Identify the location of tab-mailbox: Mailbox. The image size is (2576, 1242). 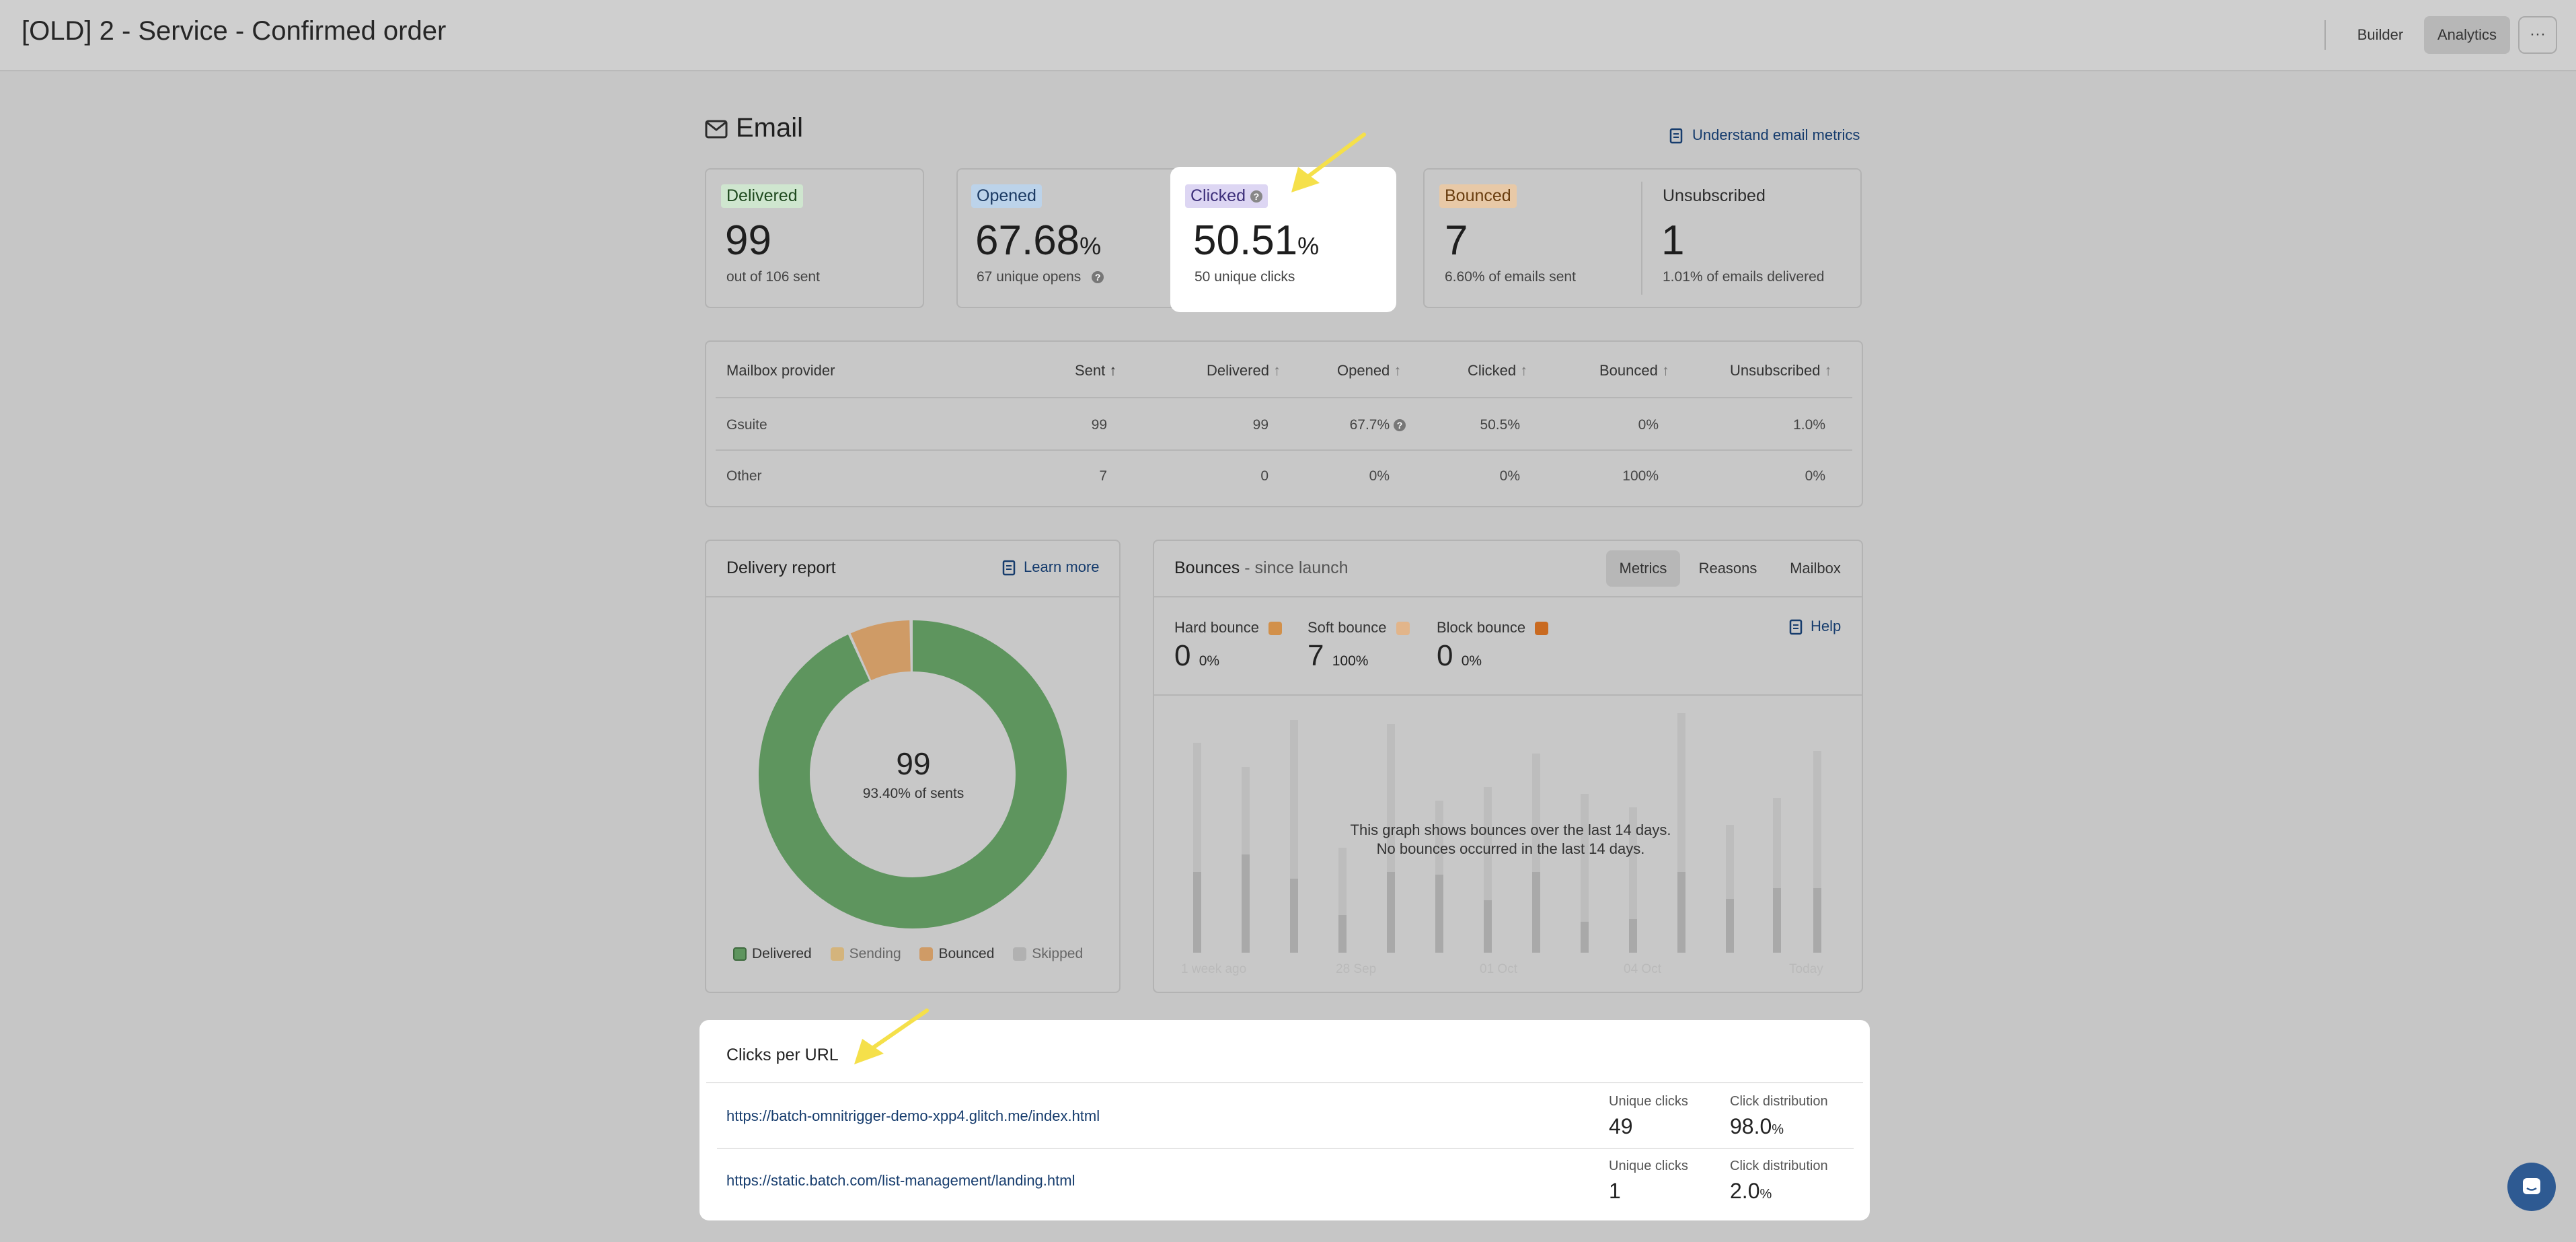
(1815, 568).